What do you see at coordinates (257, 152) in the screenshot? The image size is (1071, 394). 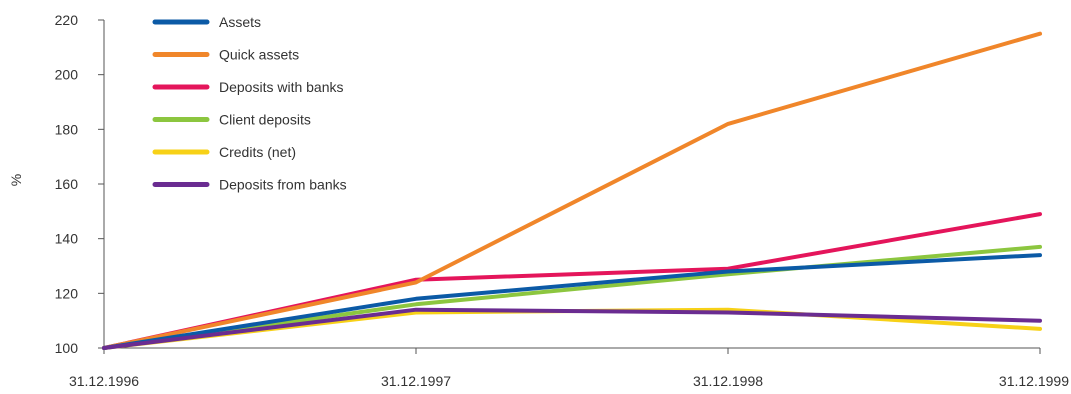 I see `legend-label: Credits (net)` at bounding box center [257, 152].